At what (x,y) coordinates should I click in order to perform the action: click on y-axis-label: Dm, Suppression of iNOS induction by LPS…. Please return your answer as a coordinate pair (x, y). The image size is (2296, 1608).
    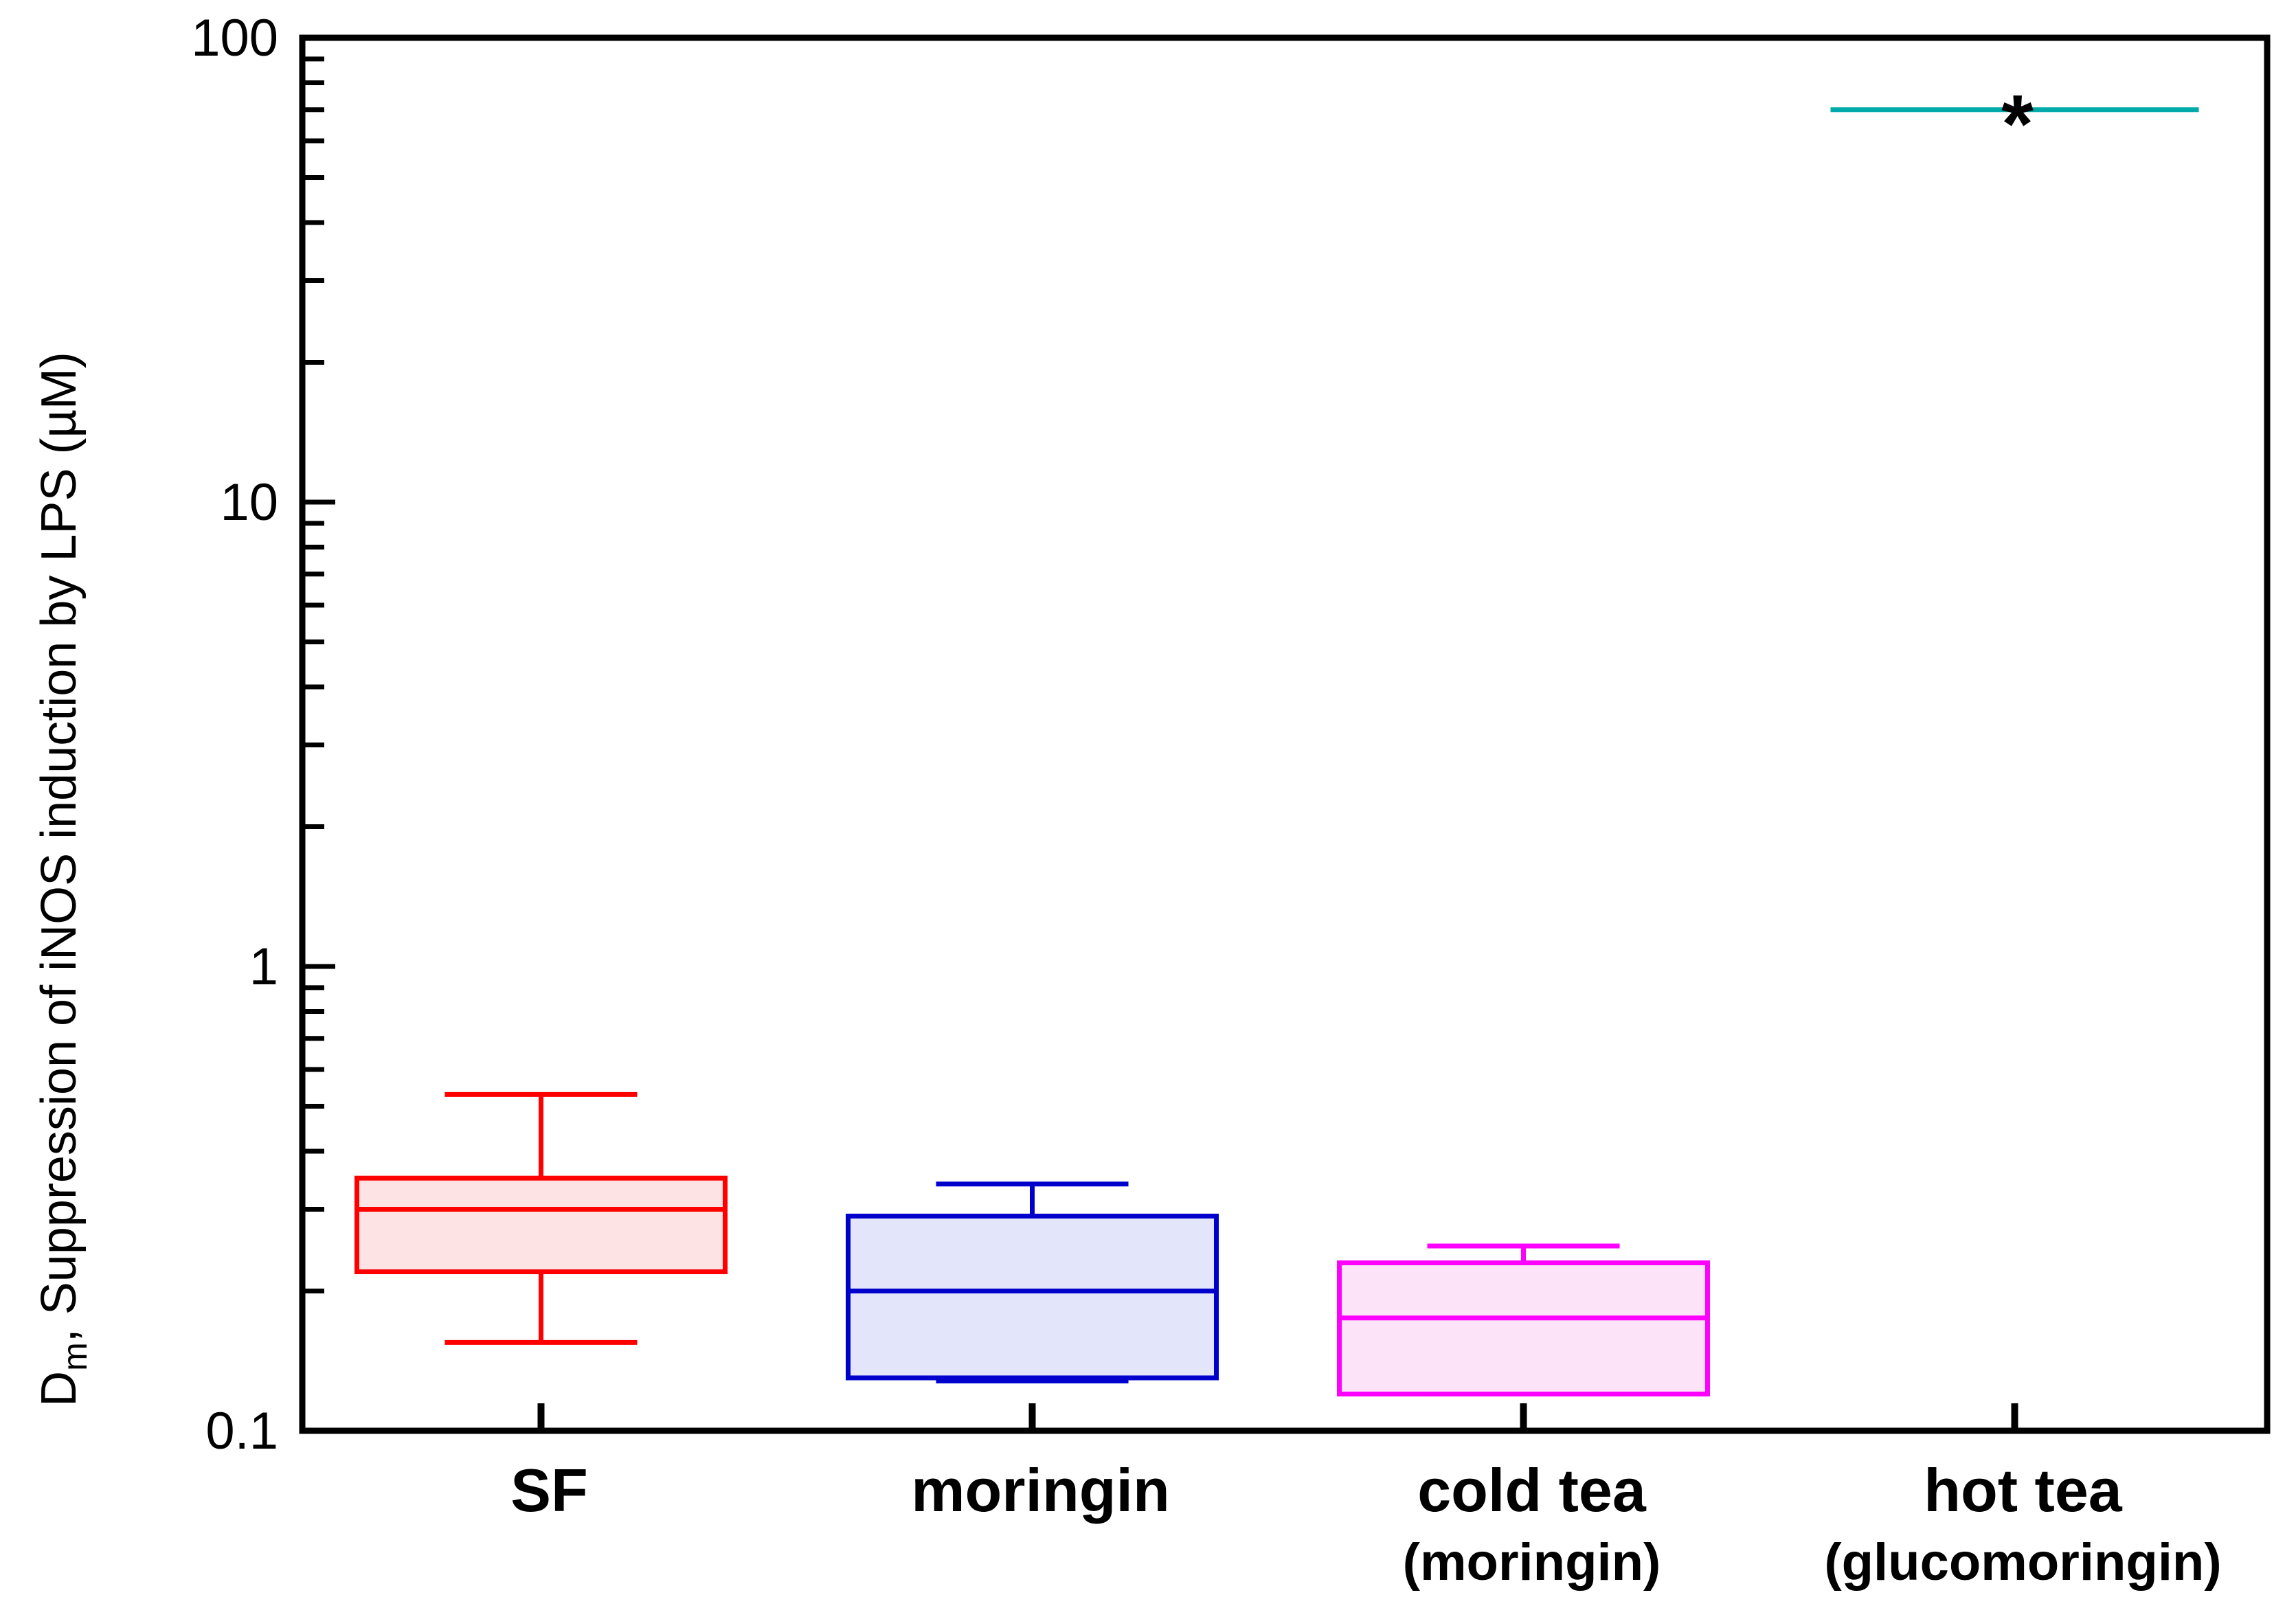
    Looking at the image, I should click on (63, 879).